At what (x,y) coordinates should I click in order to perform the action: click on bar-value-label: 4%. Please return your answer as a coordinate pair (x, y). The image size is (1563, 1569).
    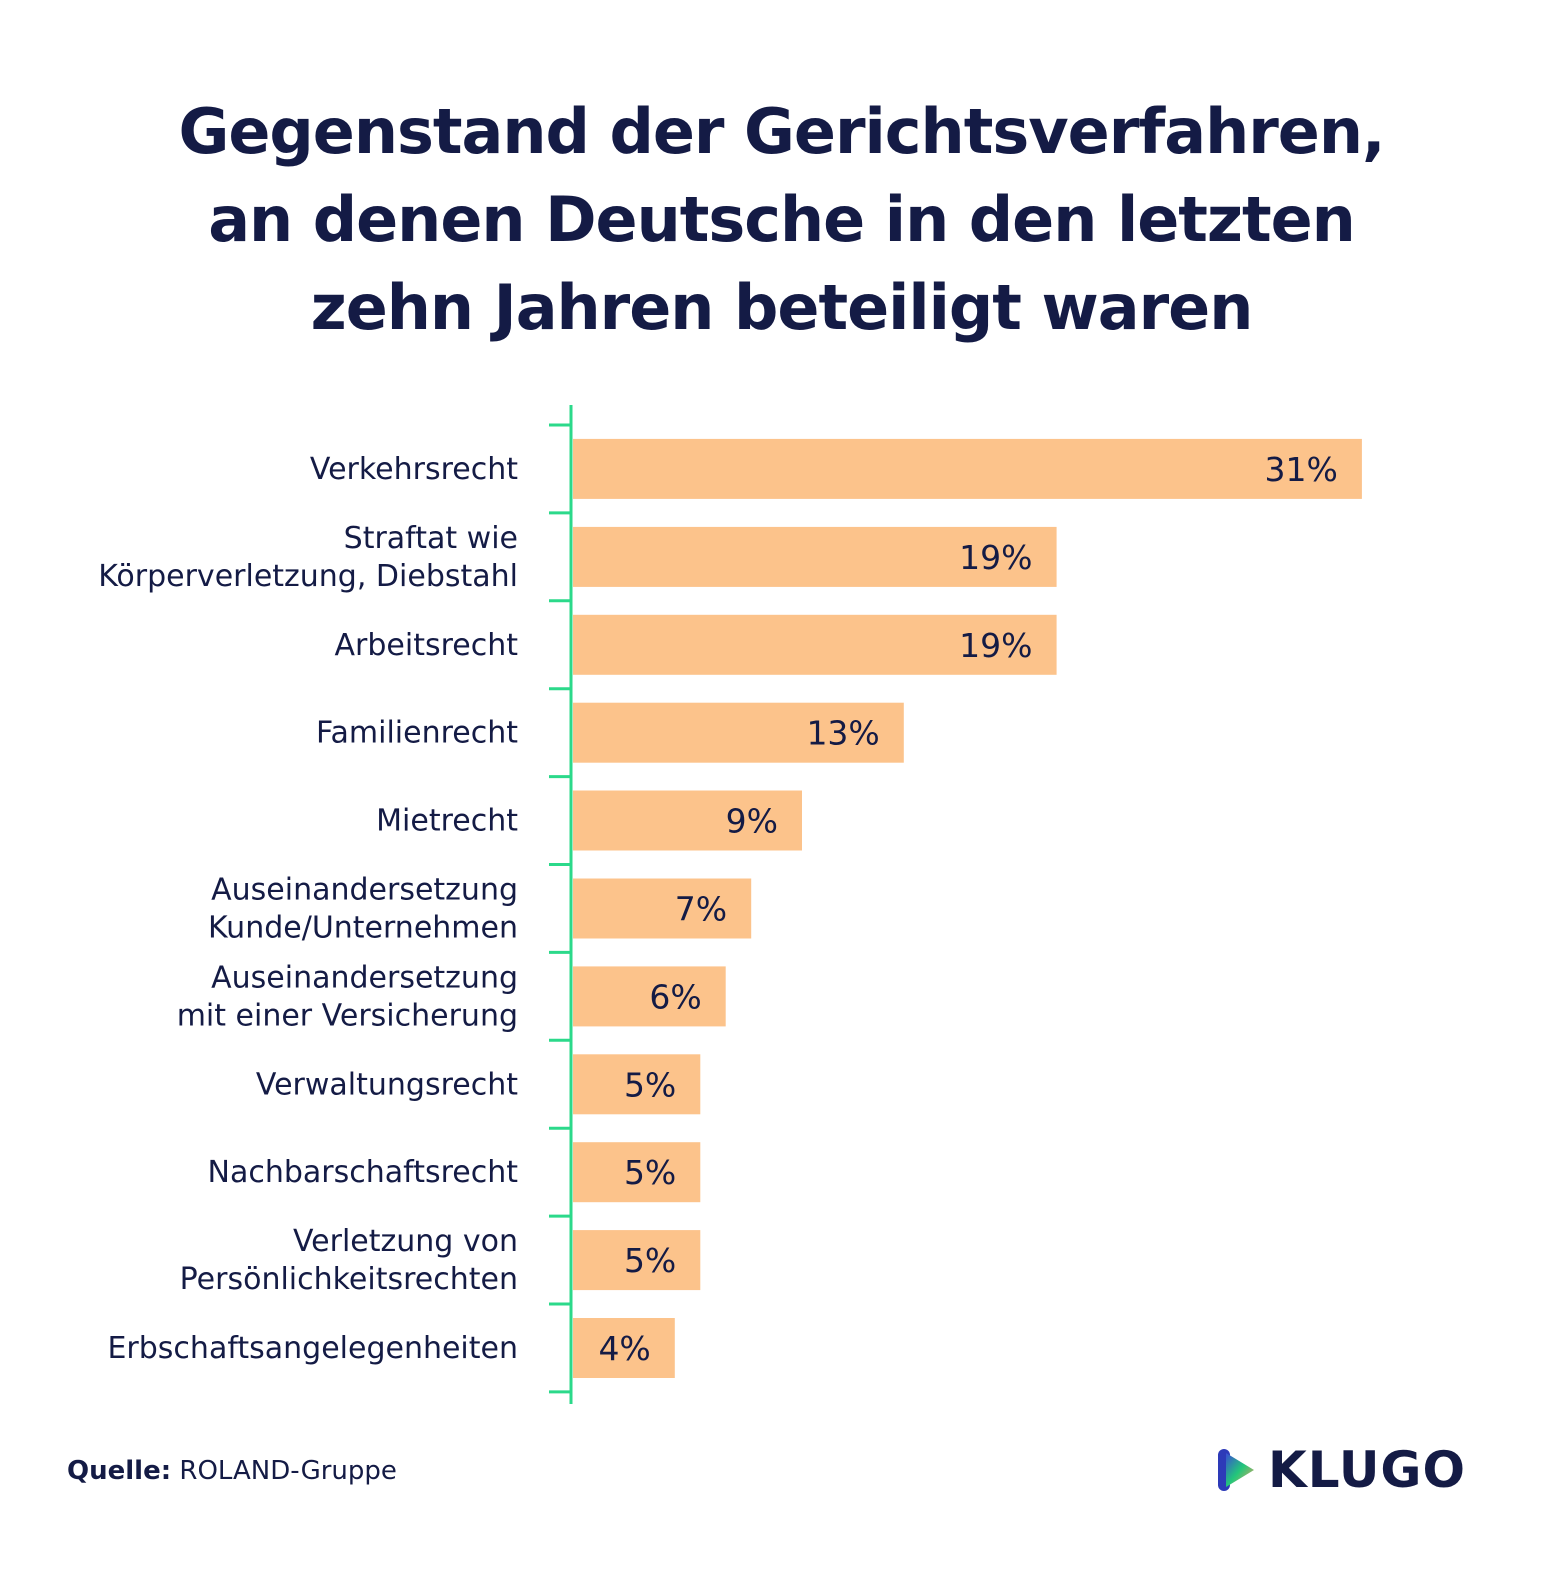
    Looking at the image, I should click on (624, 1348).